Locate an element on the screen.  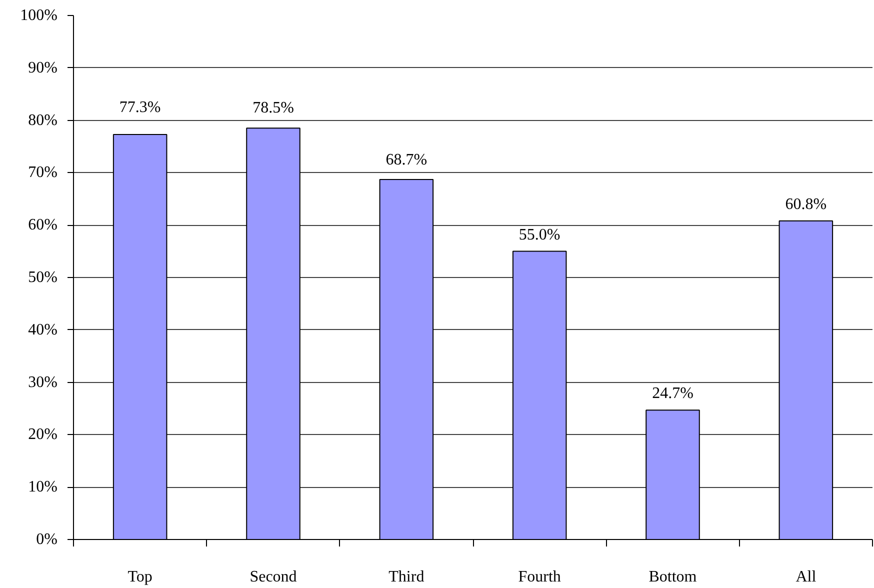
y-tick-label: 40% is located at coordinates (43, 329).